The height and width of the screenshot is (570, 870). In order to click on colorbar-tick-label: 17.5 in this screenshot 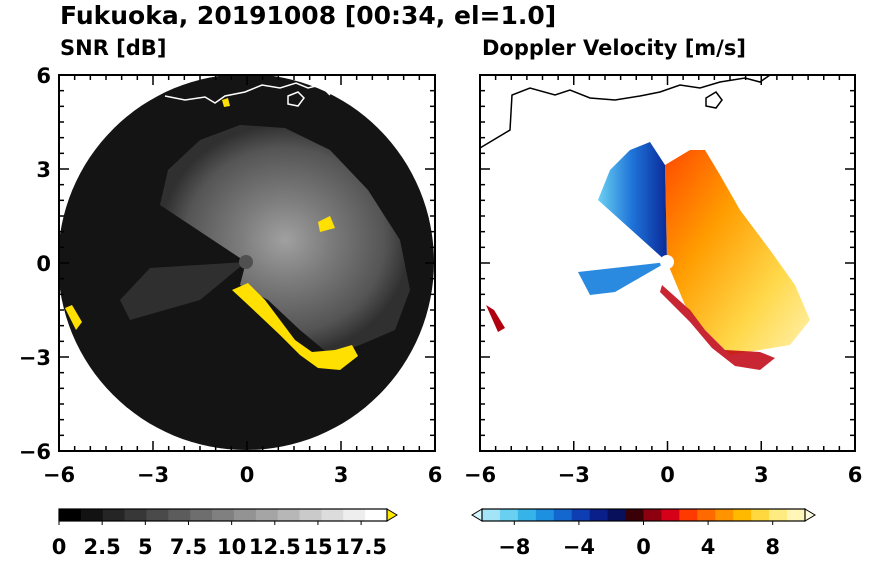, I will do `click(361, 547)`.